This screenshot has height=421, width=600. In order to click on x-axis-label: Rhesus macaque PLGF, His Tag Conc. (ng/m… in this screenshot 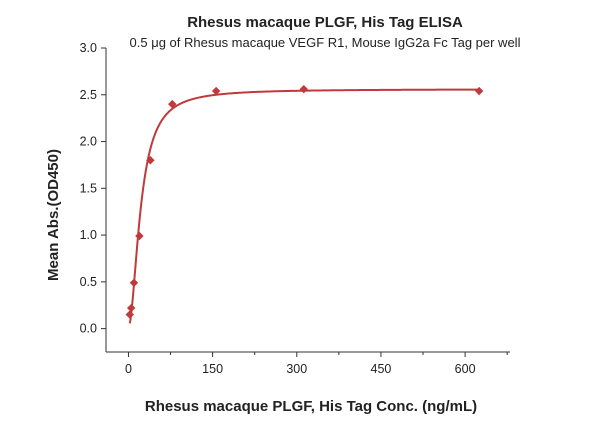, I will do `click(311, 406)`.